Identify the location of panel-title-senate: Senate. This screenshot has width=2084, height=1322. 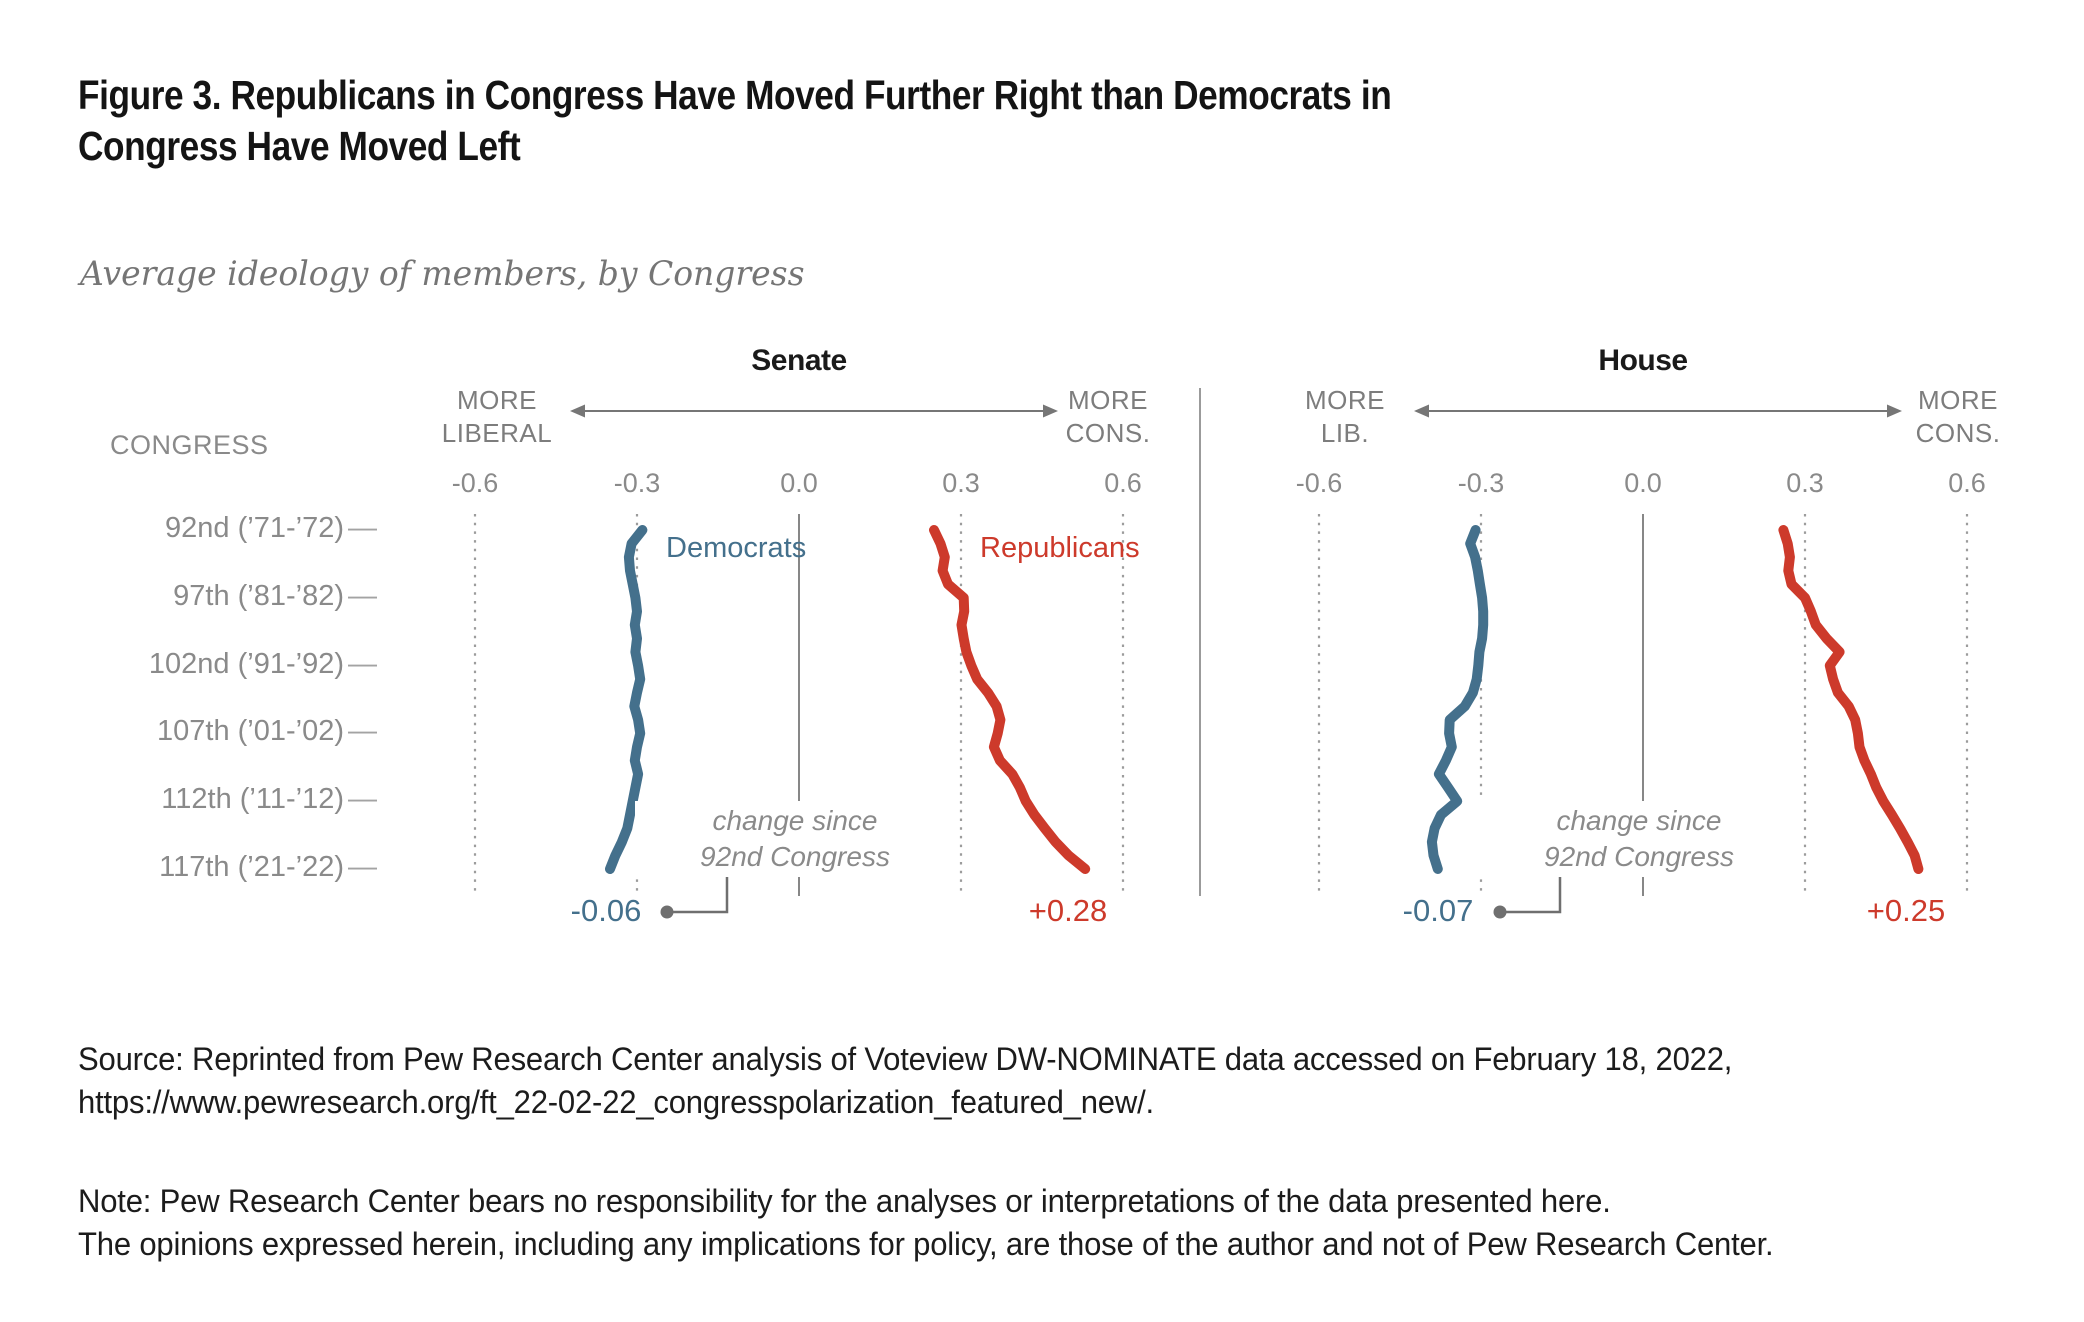
(799, 360).